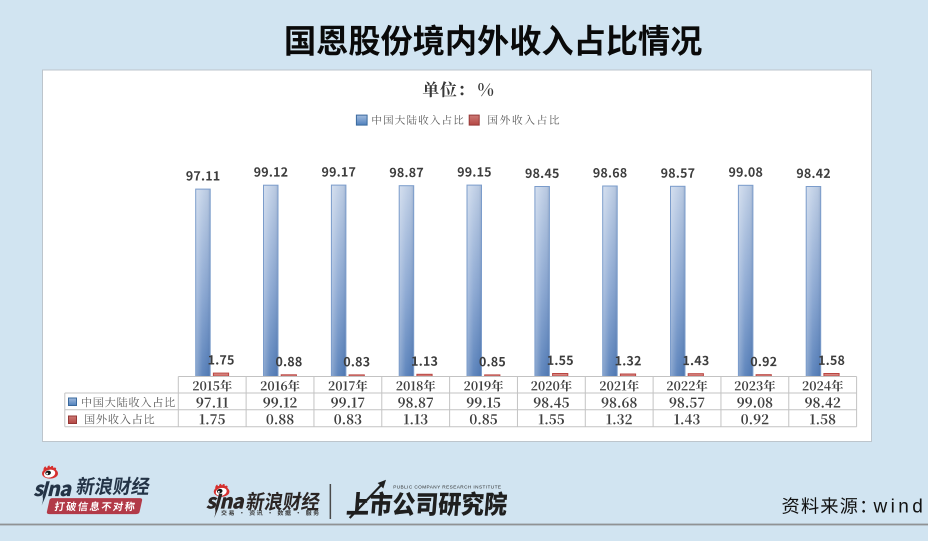 This screenshot has height=541, width=928. What do you see at coordinates (900, 507) in the screenshot?
I see `svg-text: wind` at bounding box center [900, 507].